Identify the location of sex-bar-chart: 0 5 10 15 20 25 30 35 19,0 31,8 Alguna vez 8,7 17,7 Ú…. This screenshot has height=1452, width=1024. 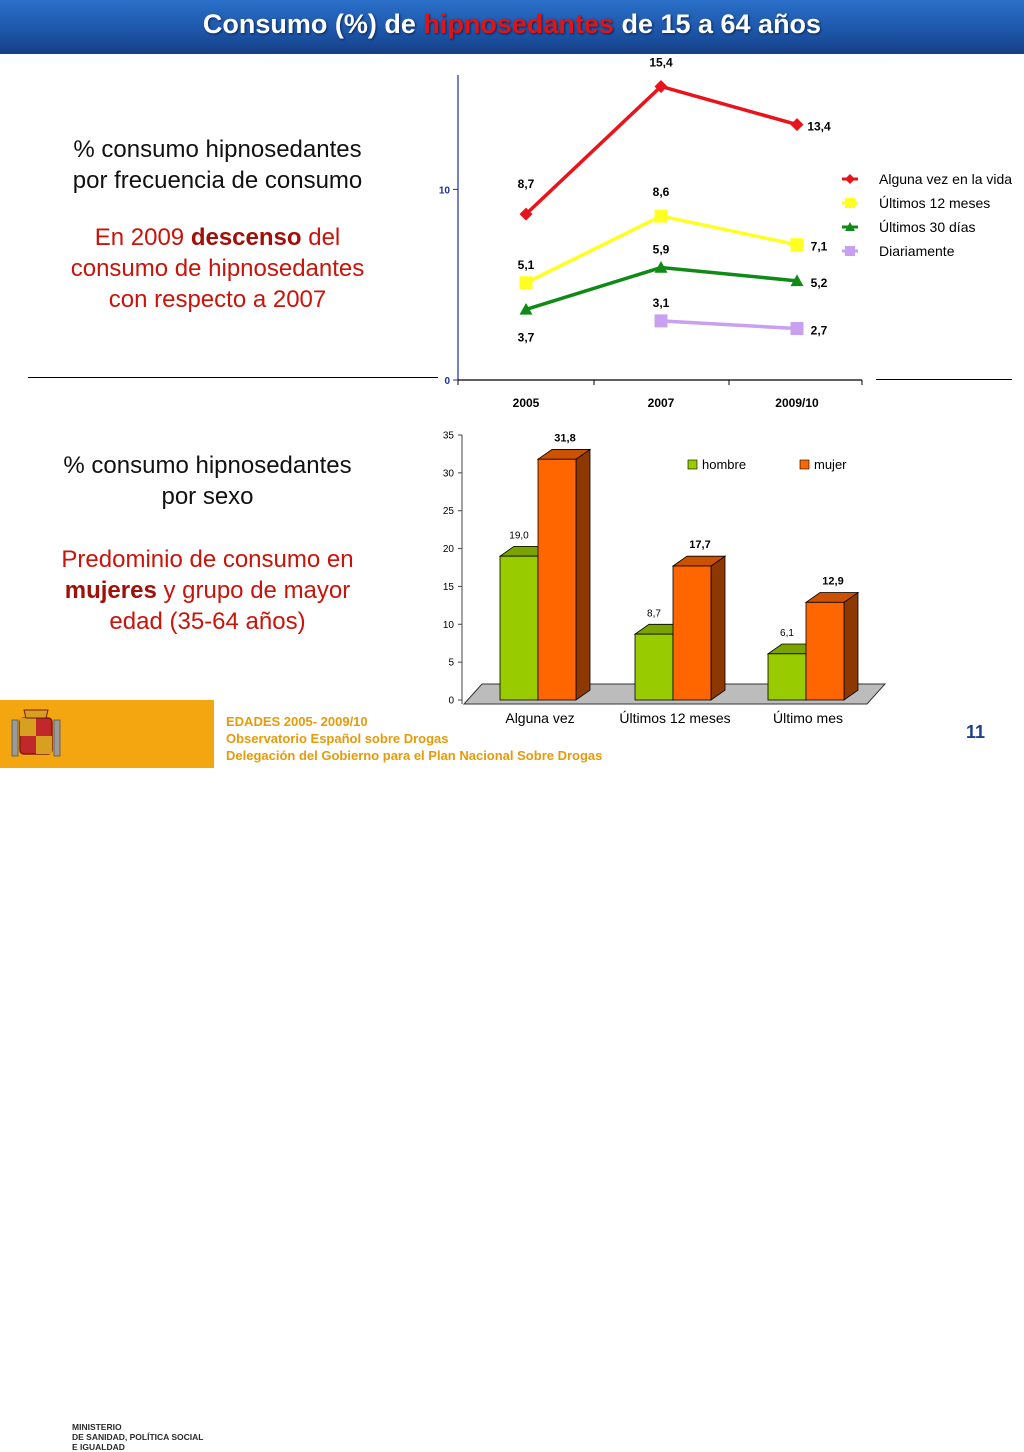
(665, 578).